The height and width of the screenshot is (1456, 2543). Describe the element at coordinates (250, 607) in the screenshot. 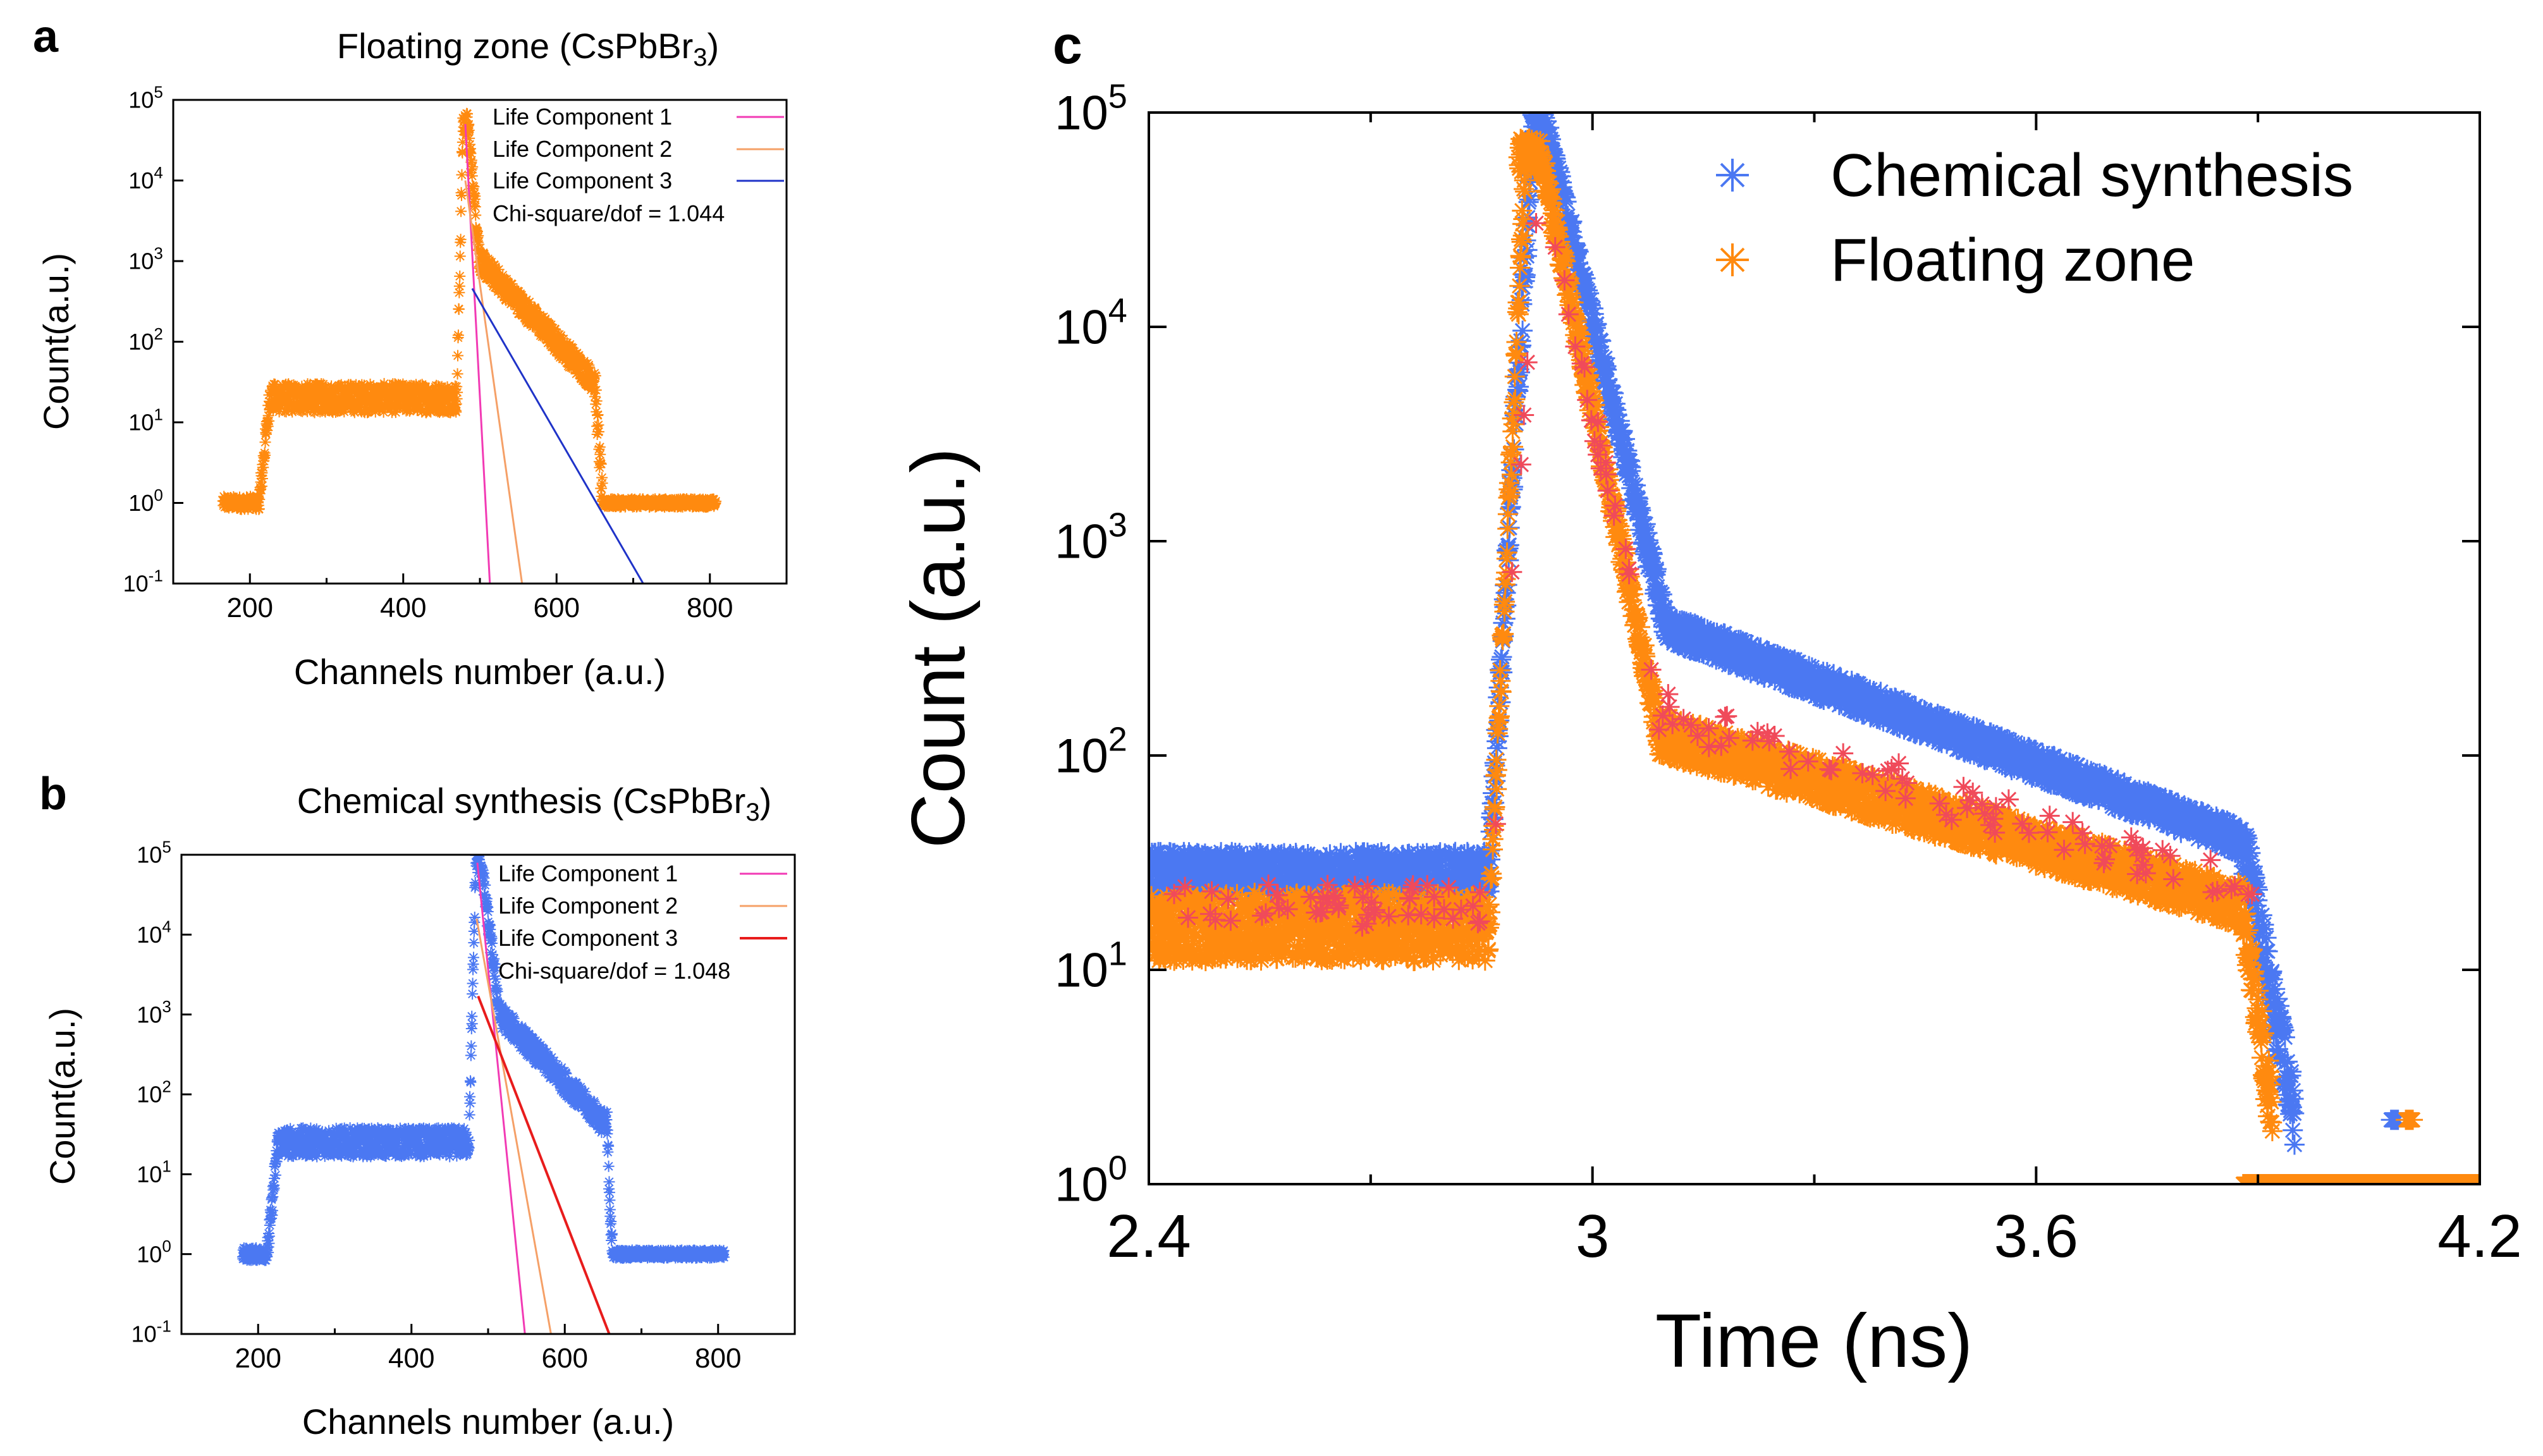

I see `panel-a-xtick-label: 200` at that location.